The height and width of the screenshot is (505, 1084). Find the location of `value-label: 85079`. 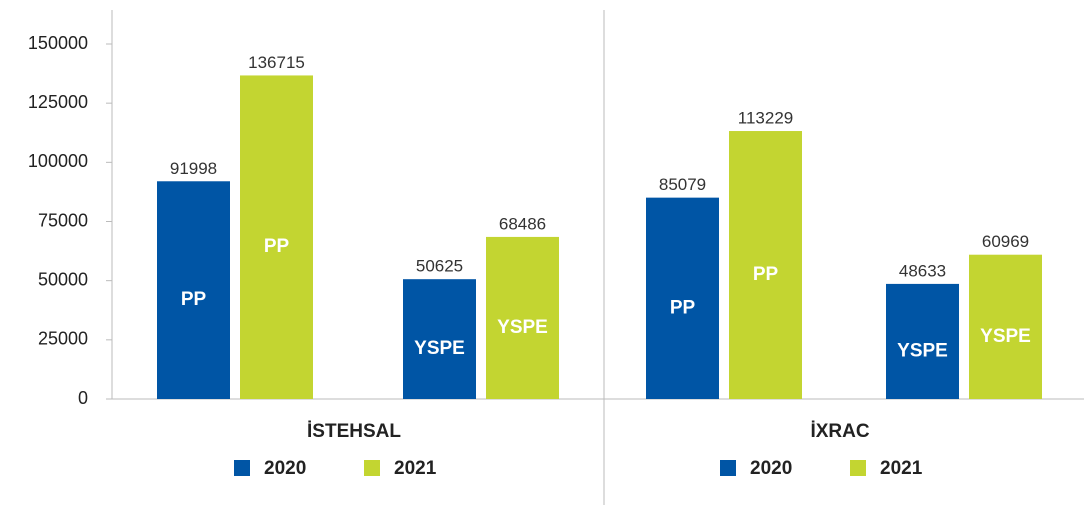

value-label: 85079 is located at coordinates (682, 184).